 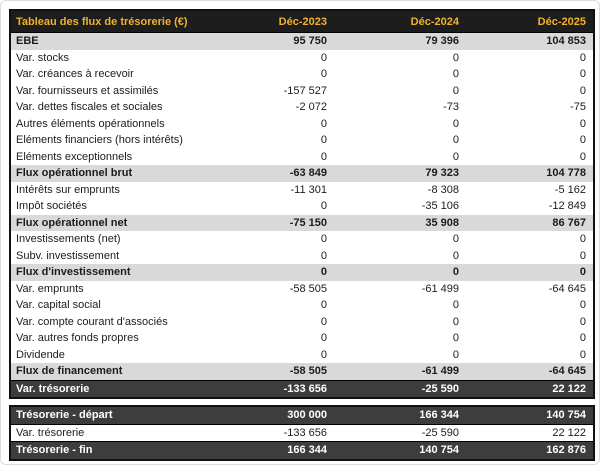 I want to click on table-title: Tableau des flux de trésorerie (€), so click(x=110, y=21).